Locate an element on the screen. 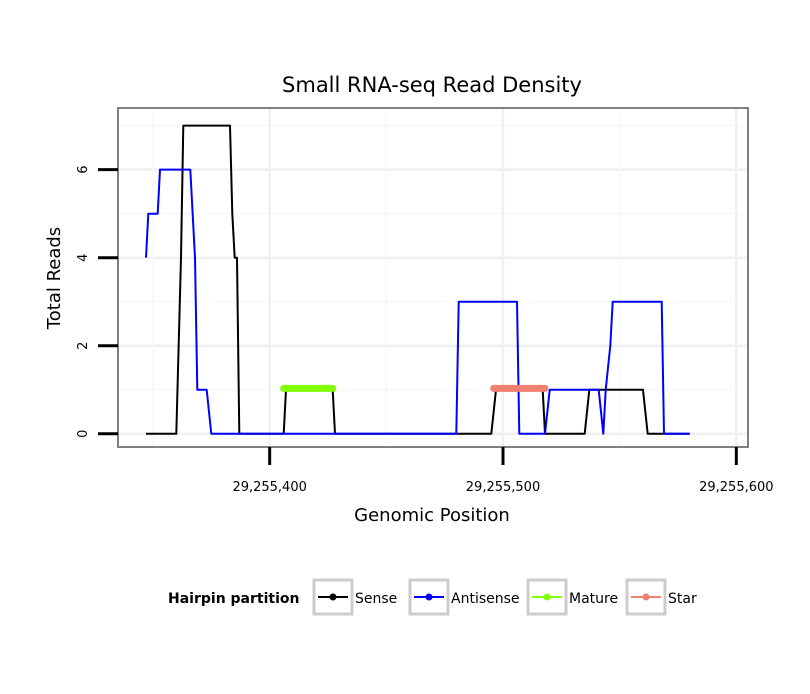 This screenshot has height=694, width=810. x-tick-label: 29,255,500 is located at coordinates (503, 487).